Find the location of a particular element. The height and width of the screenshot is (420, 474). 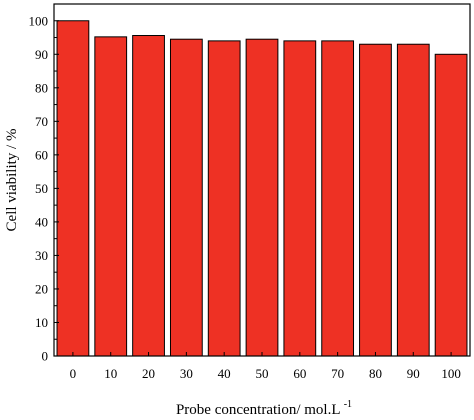

x-axis-label-superscript: -1 is located at coordinates (348, 404).